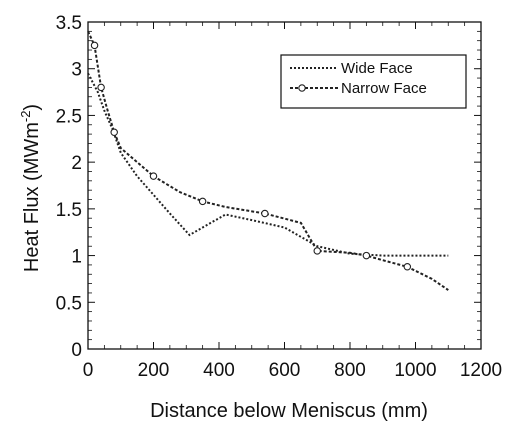 Image resolution: width=514 pixels, height=425 pixels. Describe the element at coordinates (76, 257) in the screenshot. I see `y-tick-label: 1` at that location.